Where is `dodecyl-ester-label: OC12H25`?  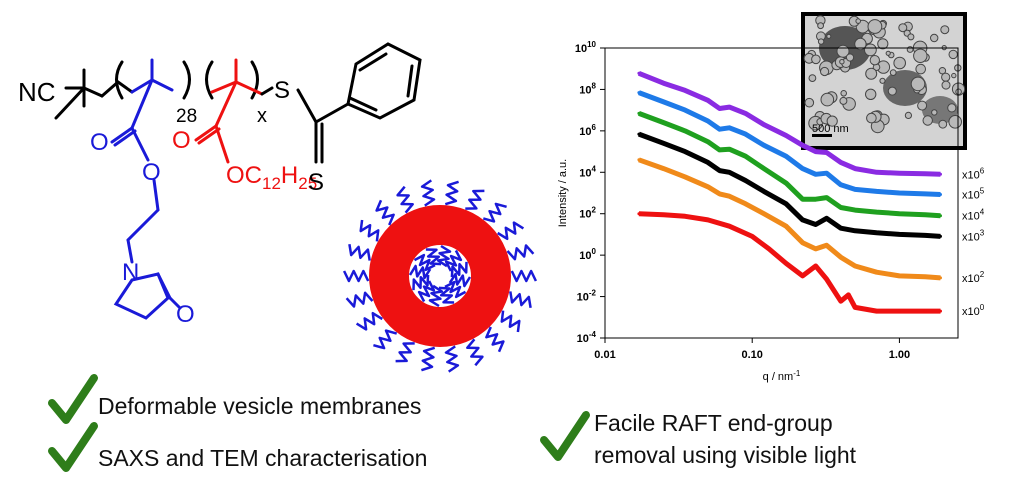
dodecyl-ester-label: OC12H25 is located at coordinates (271, 177).